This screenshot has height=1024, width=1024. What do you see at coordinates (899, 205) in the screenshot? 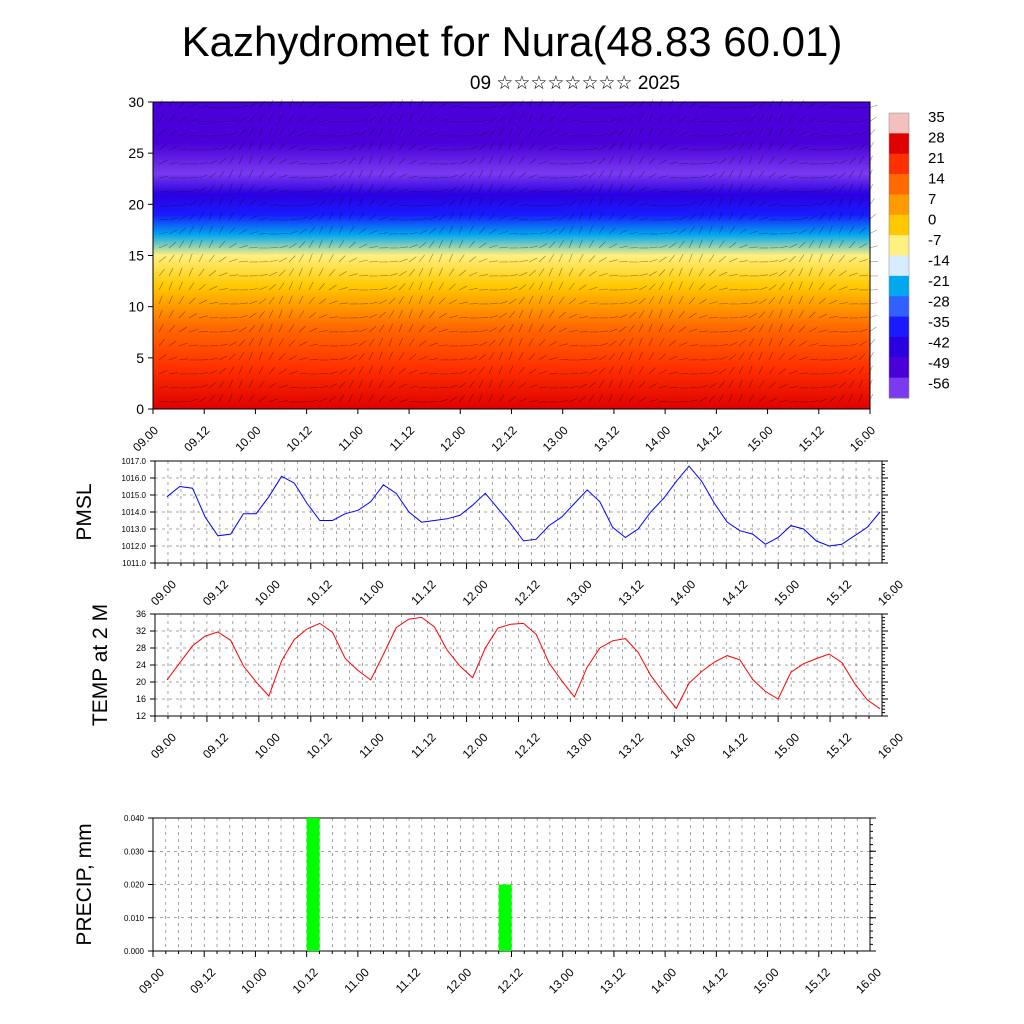
I see `colorbar-swatch` at bounding box center [899, 205].